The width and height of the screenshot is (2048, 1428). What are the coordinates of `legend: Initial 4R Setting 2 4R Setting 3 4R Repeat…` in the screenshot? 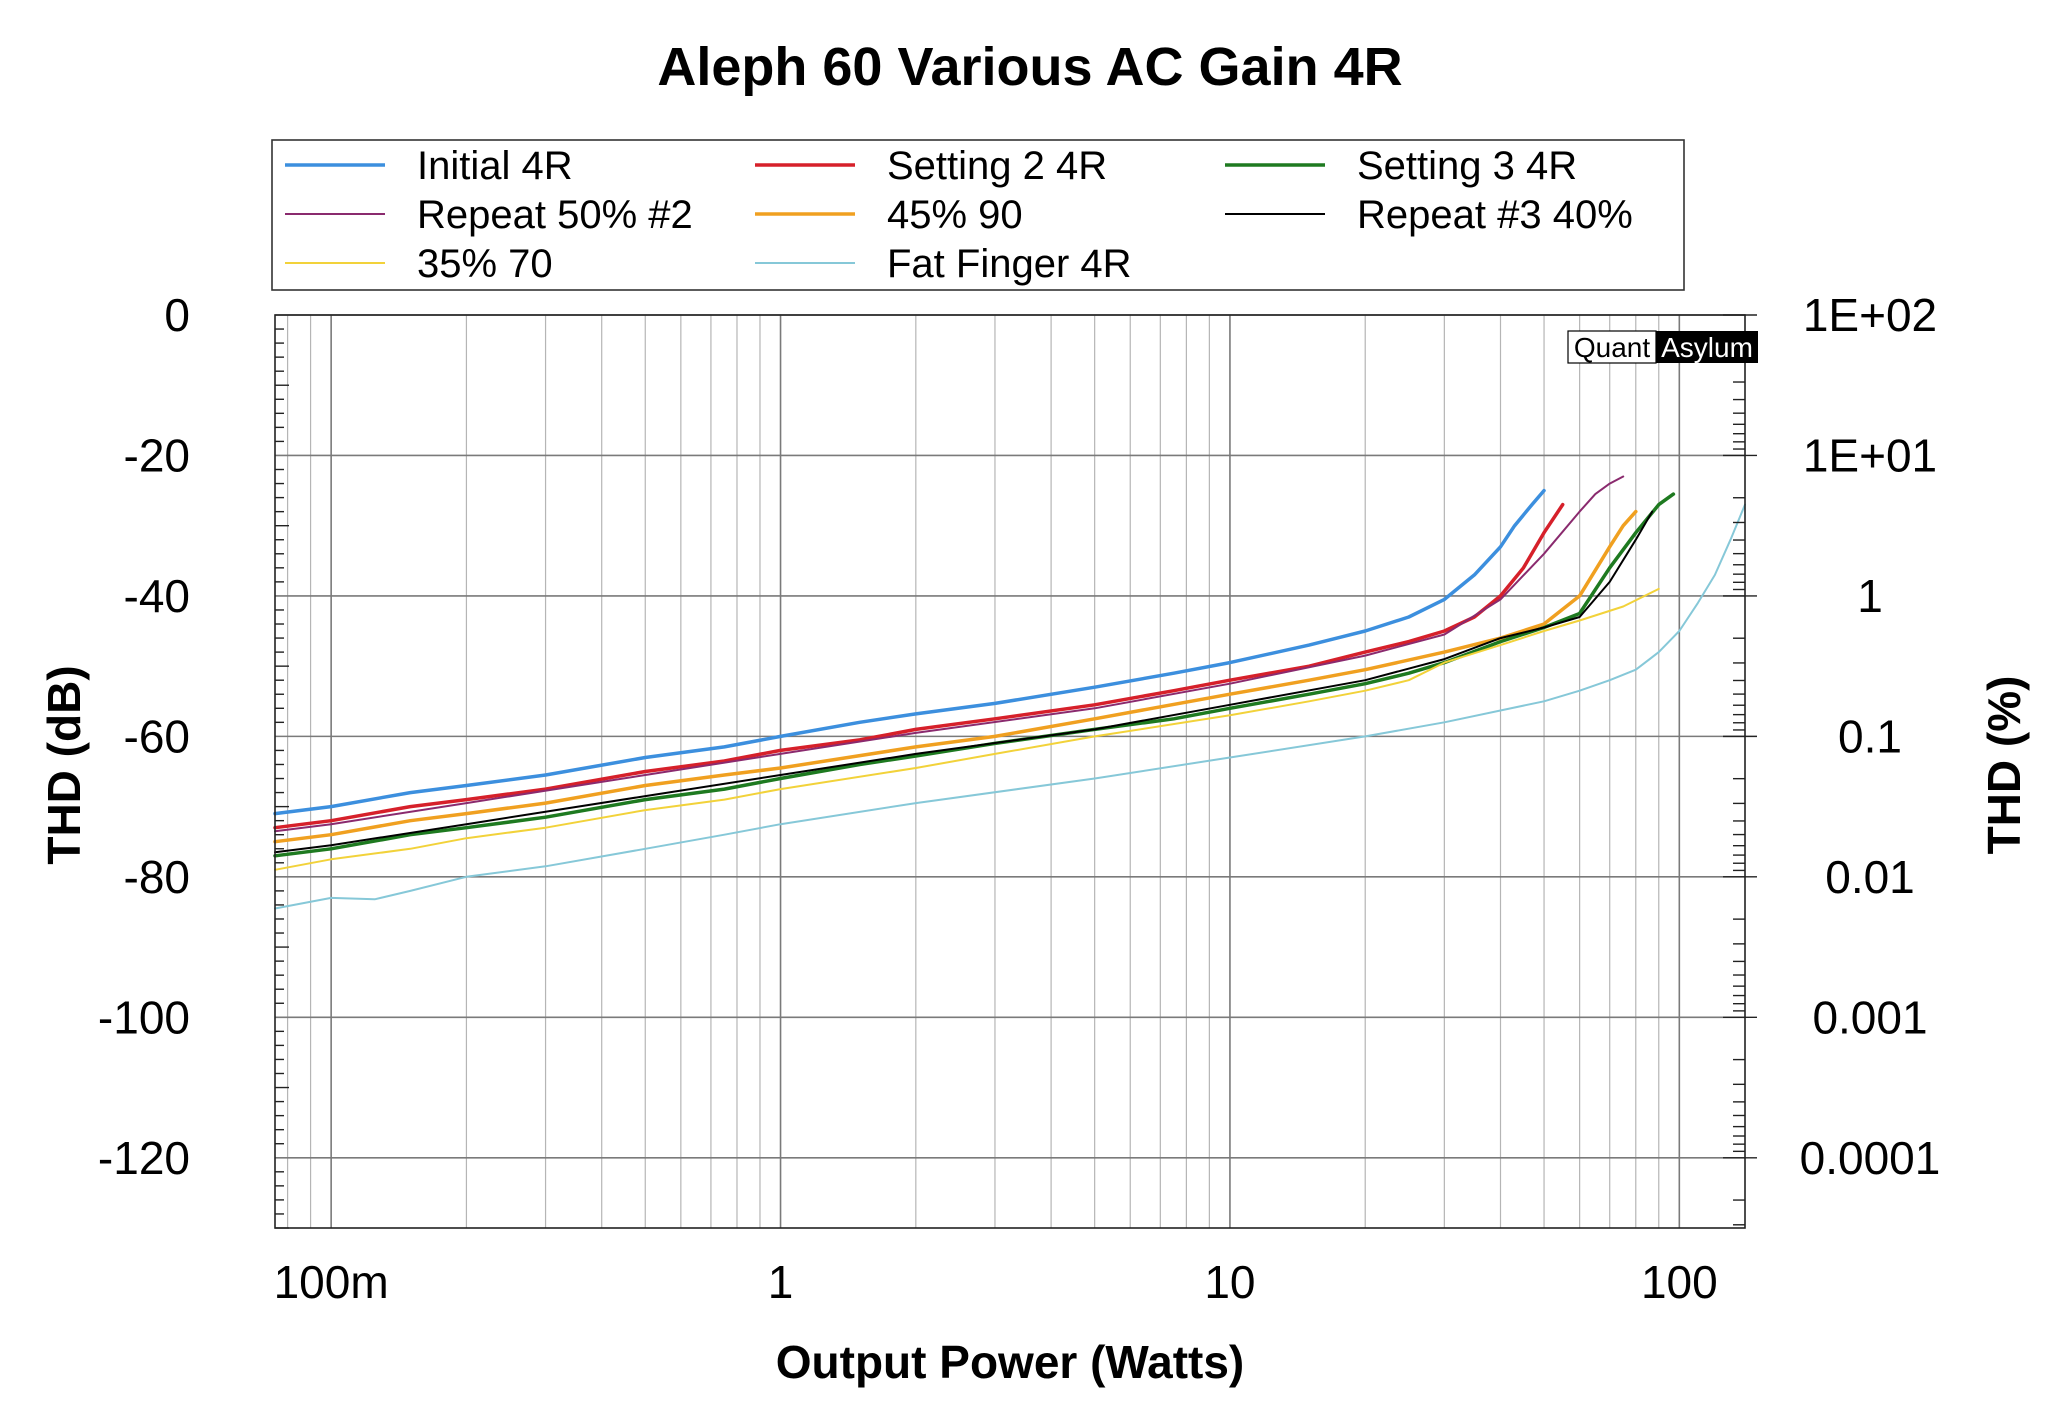 It's located at (978, 215).